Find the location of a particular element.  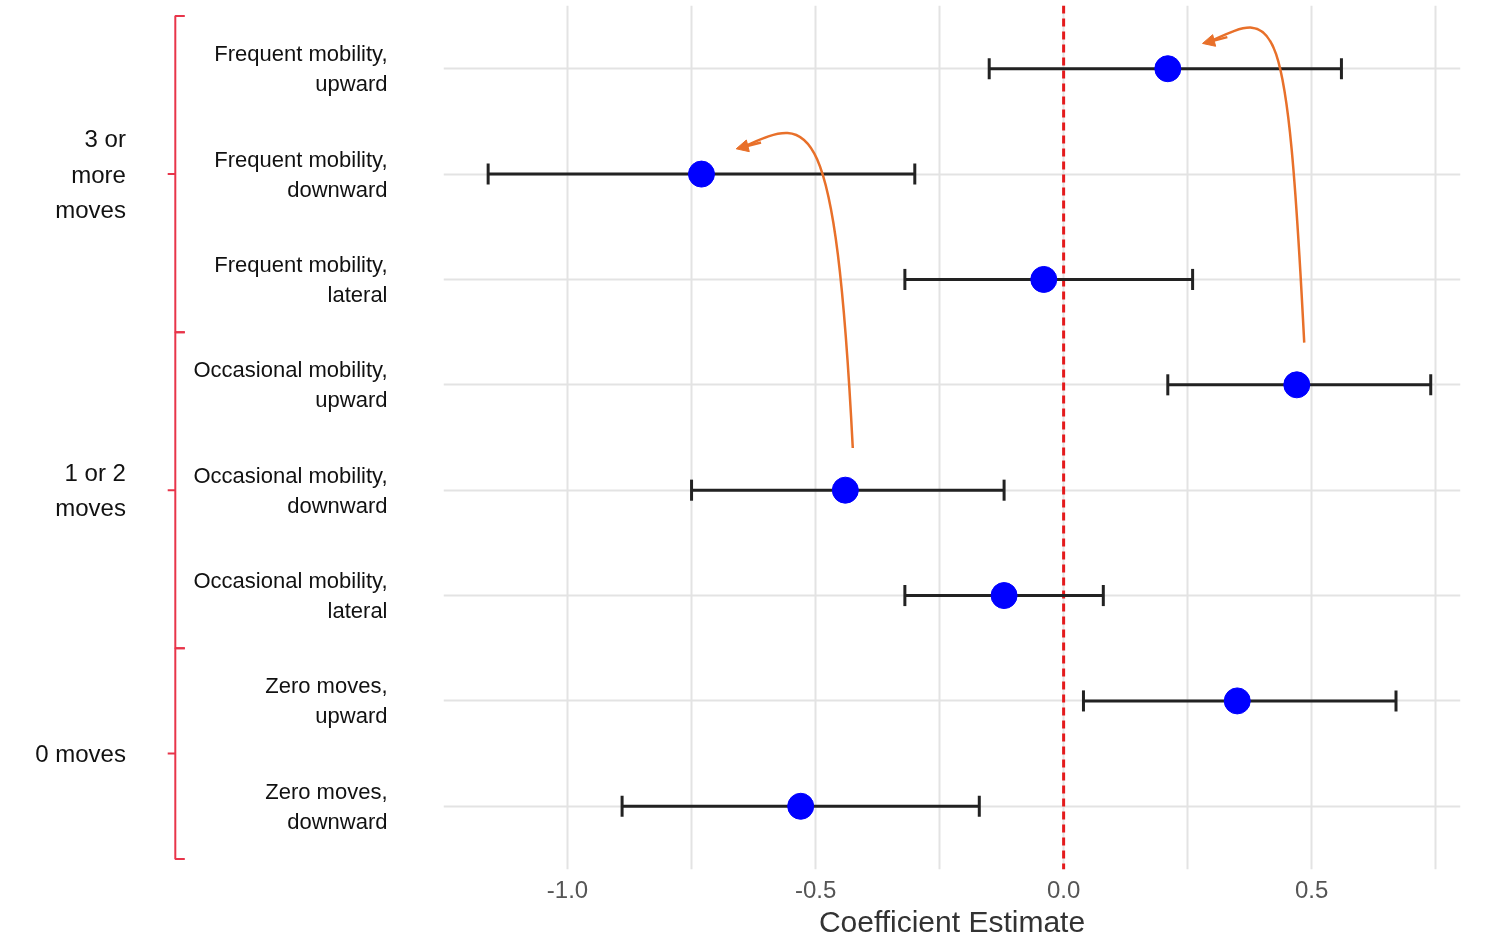

y-tick-label: Frequent mobility, lateral is located at coordinates (301, 279).